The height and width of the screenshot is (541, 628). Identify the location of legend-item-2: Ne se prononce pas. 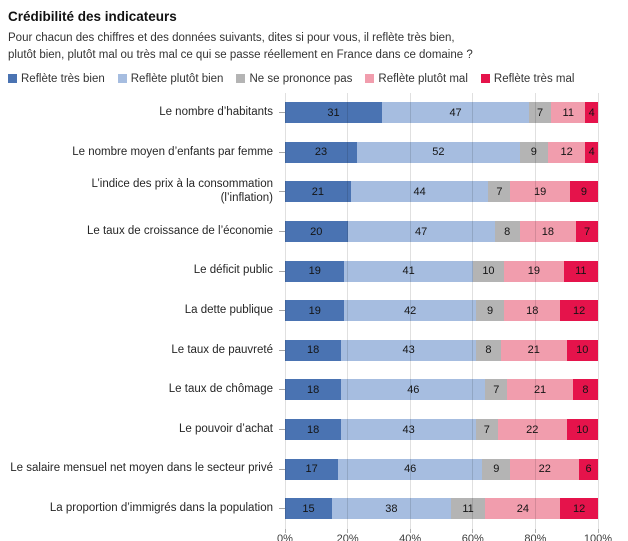
(294, 79).